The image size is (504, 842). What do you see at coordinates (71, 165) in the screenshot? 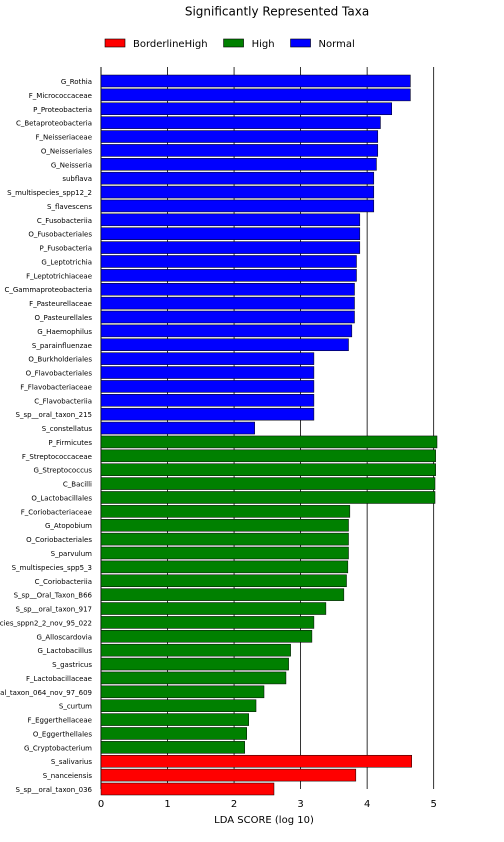
I see `y-tick-label: G_Neisseria` at bounding box center [71, 165].